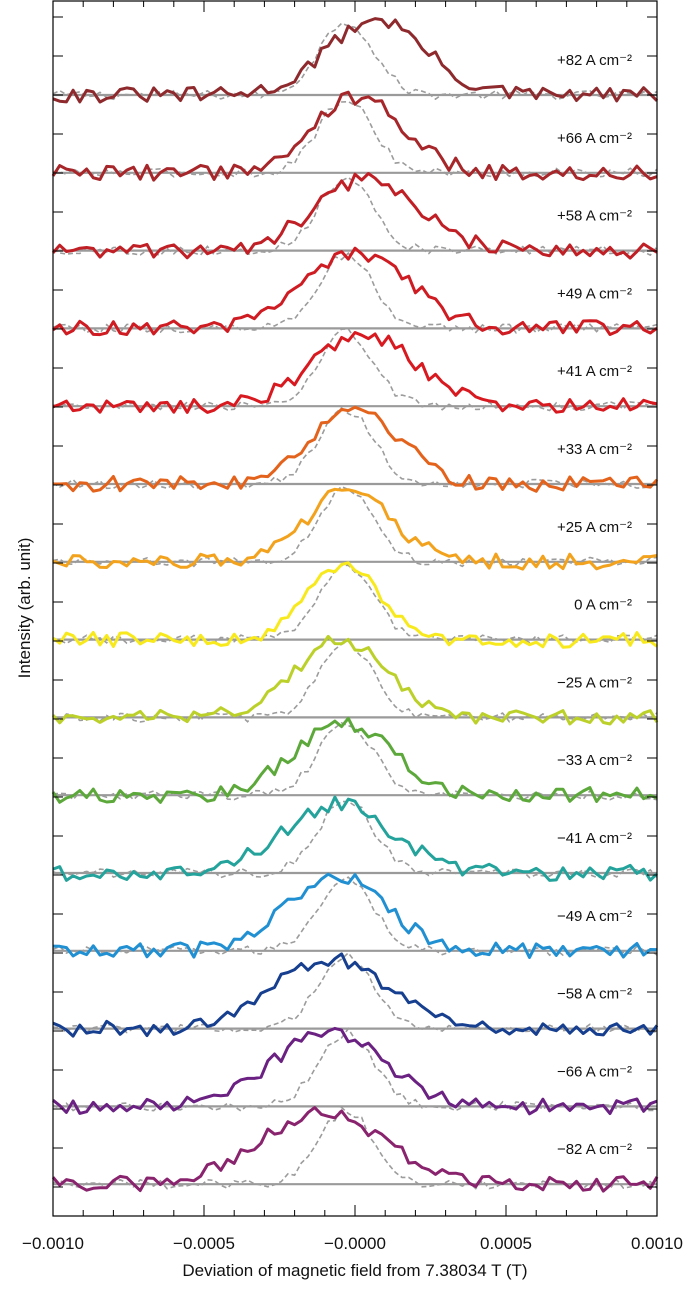 The width and height of the screenshot is (700, 1291). I want to click on series-label: −66 A cm⁻², so click(594, 1071).